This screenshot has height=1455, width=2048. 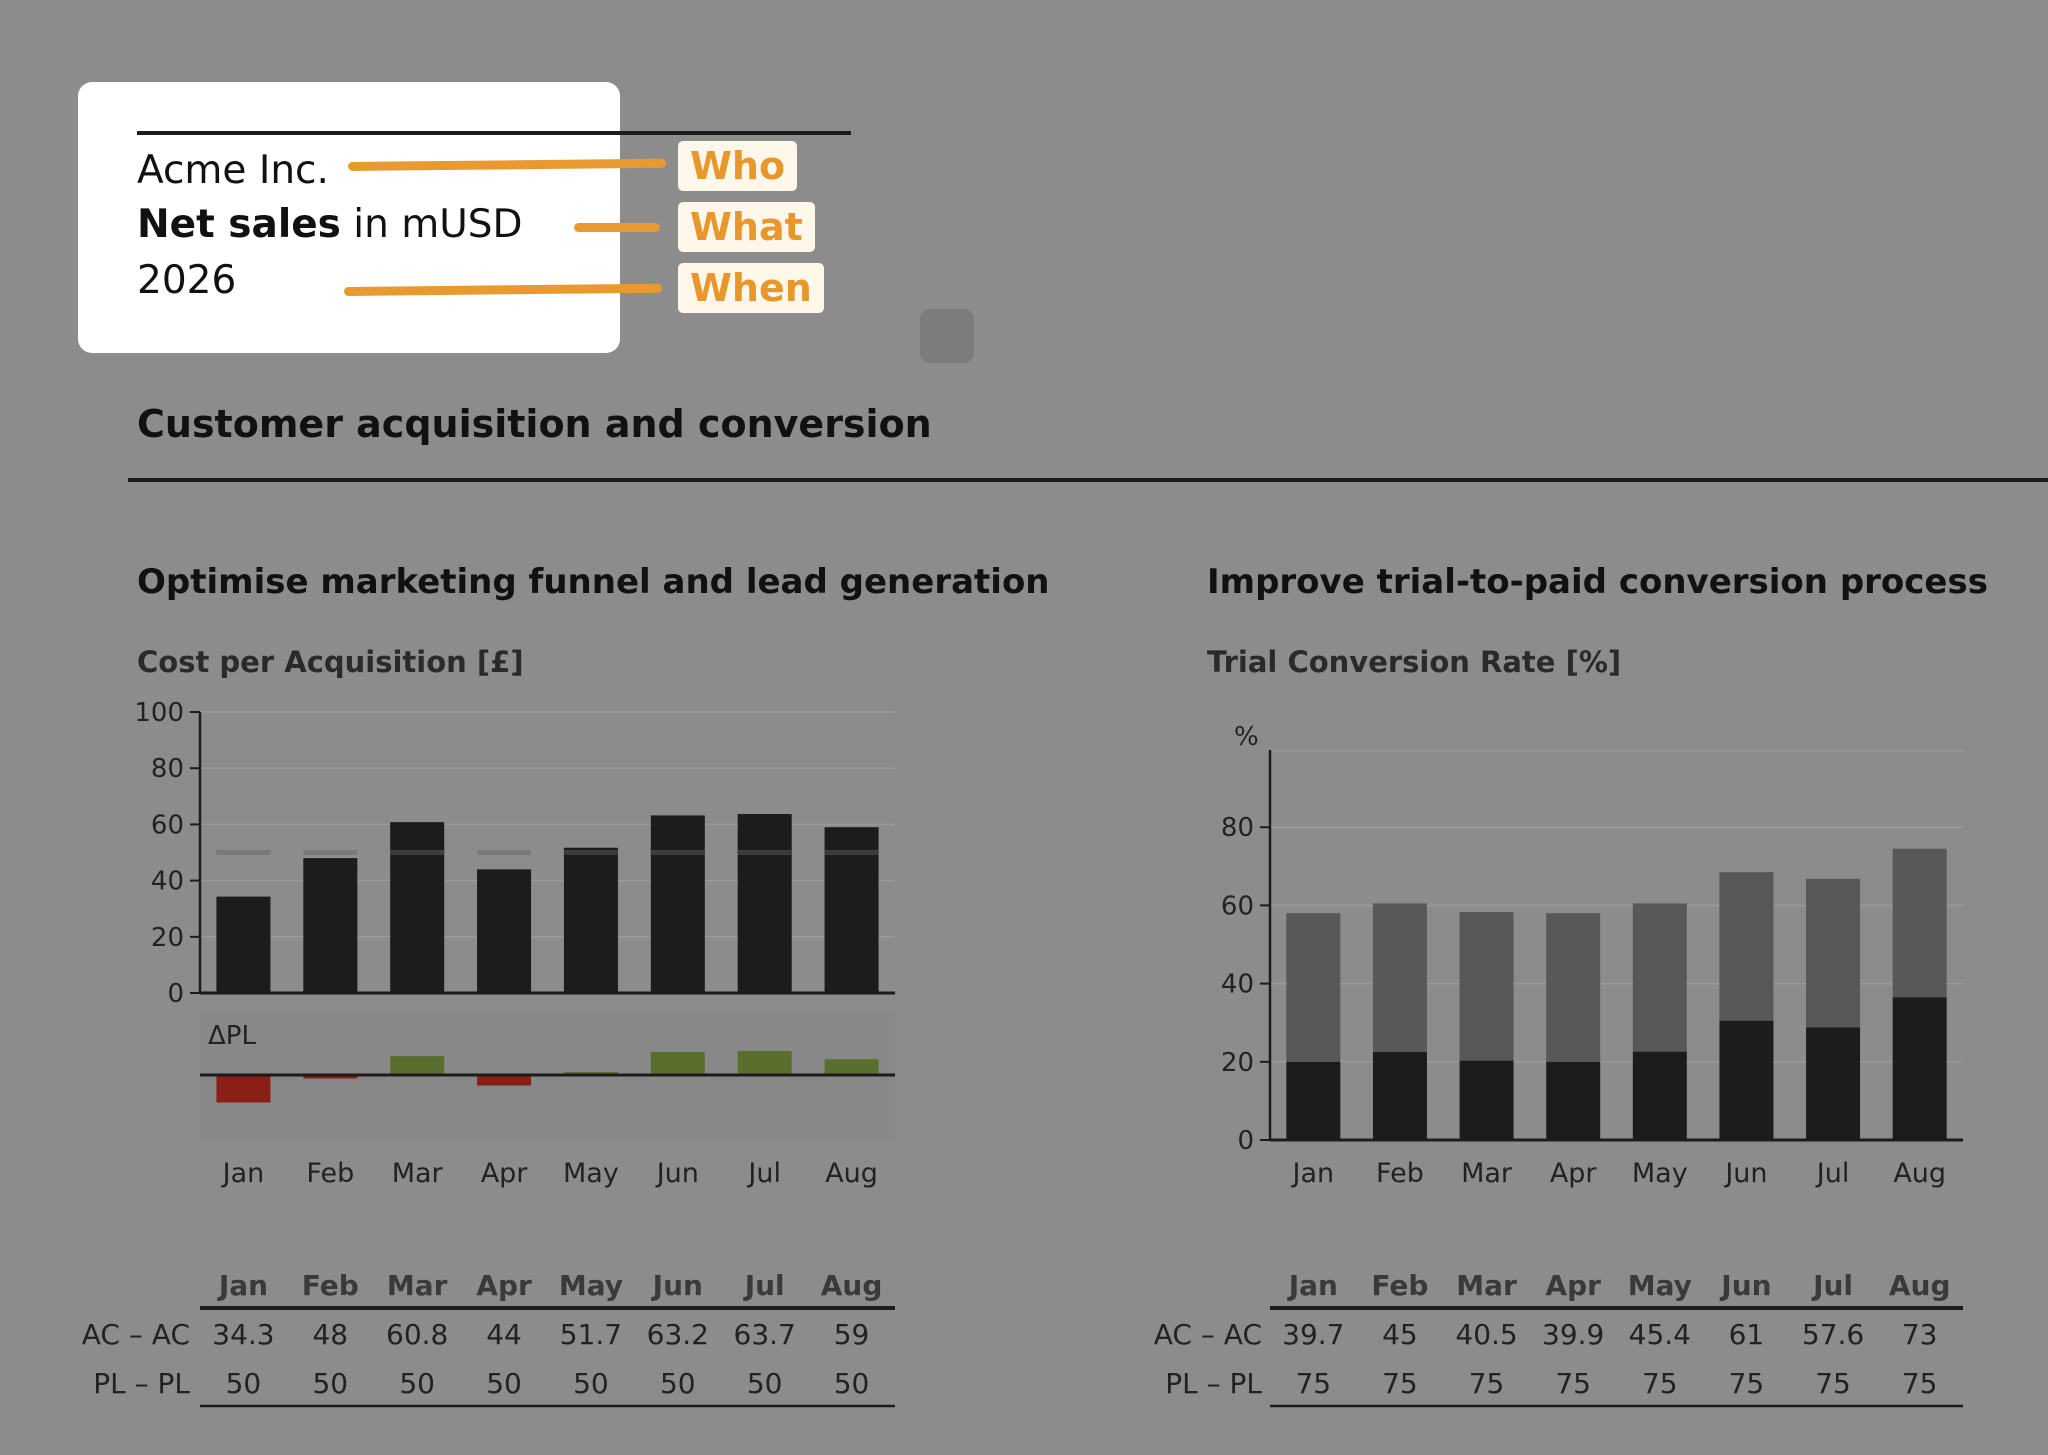 What do you see at coordinates (947, 336) in the screenshot?
I see `overlay-handle` at bounding box center [947, 336].